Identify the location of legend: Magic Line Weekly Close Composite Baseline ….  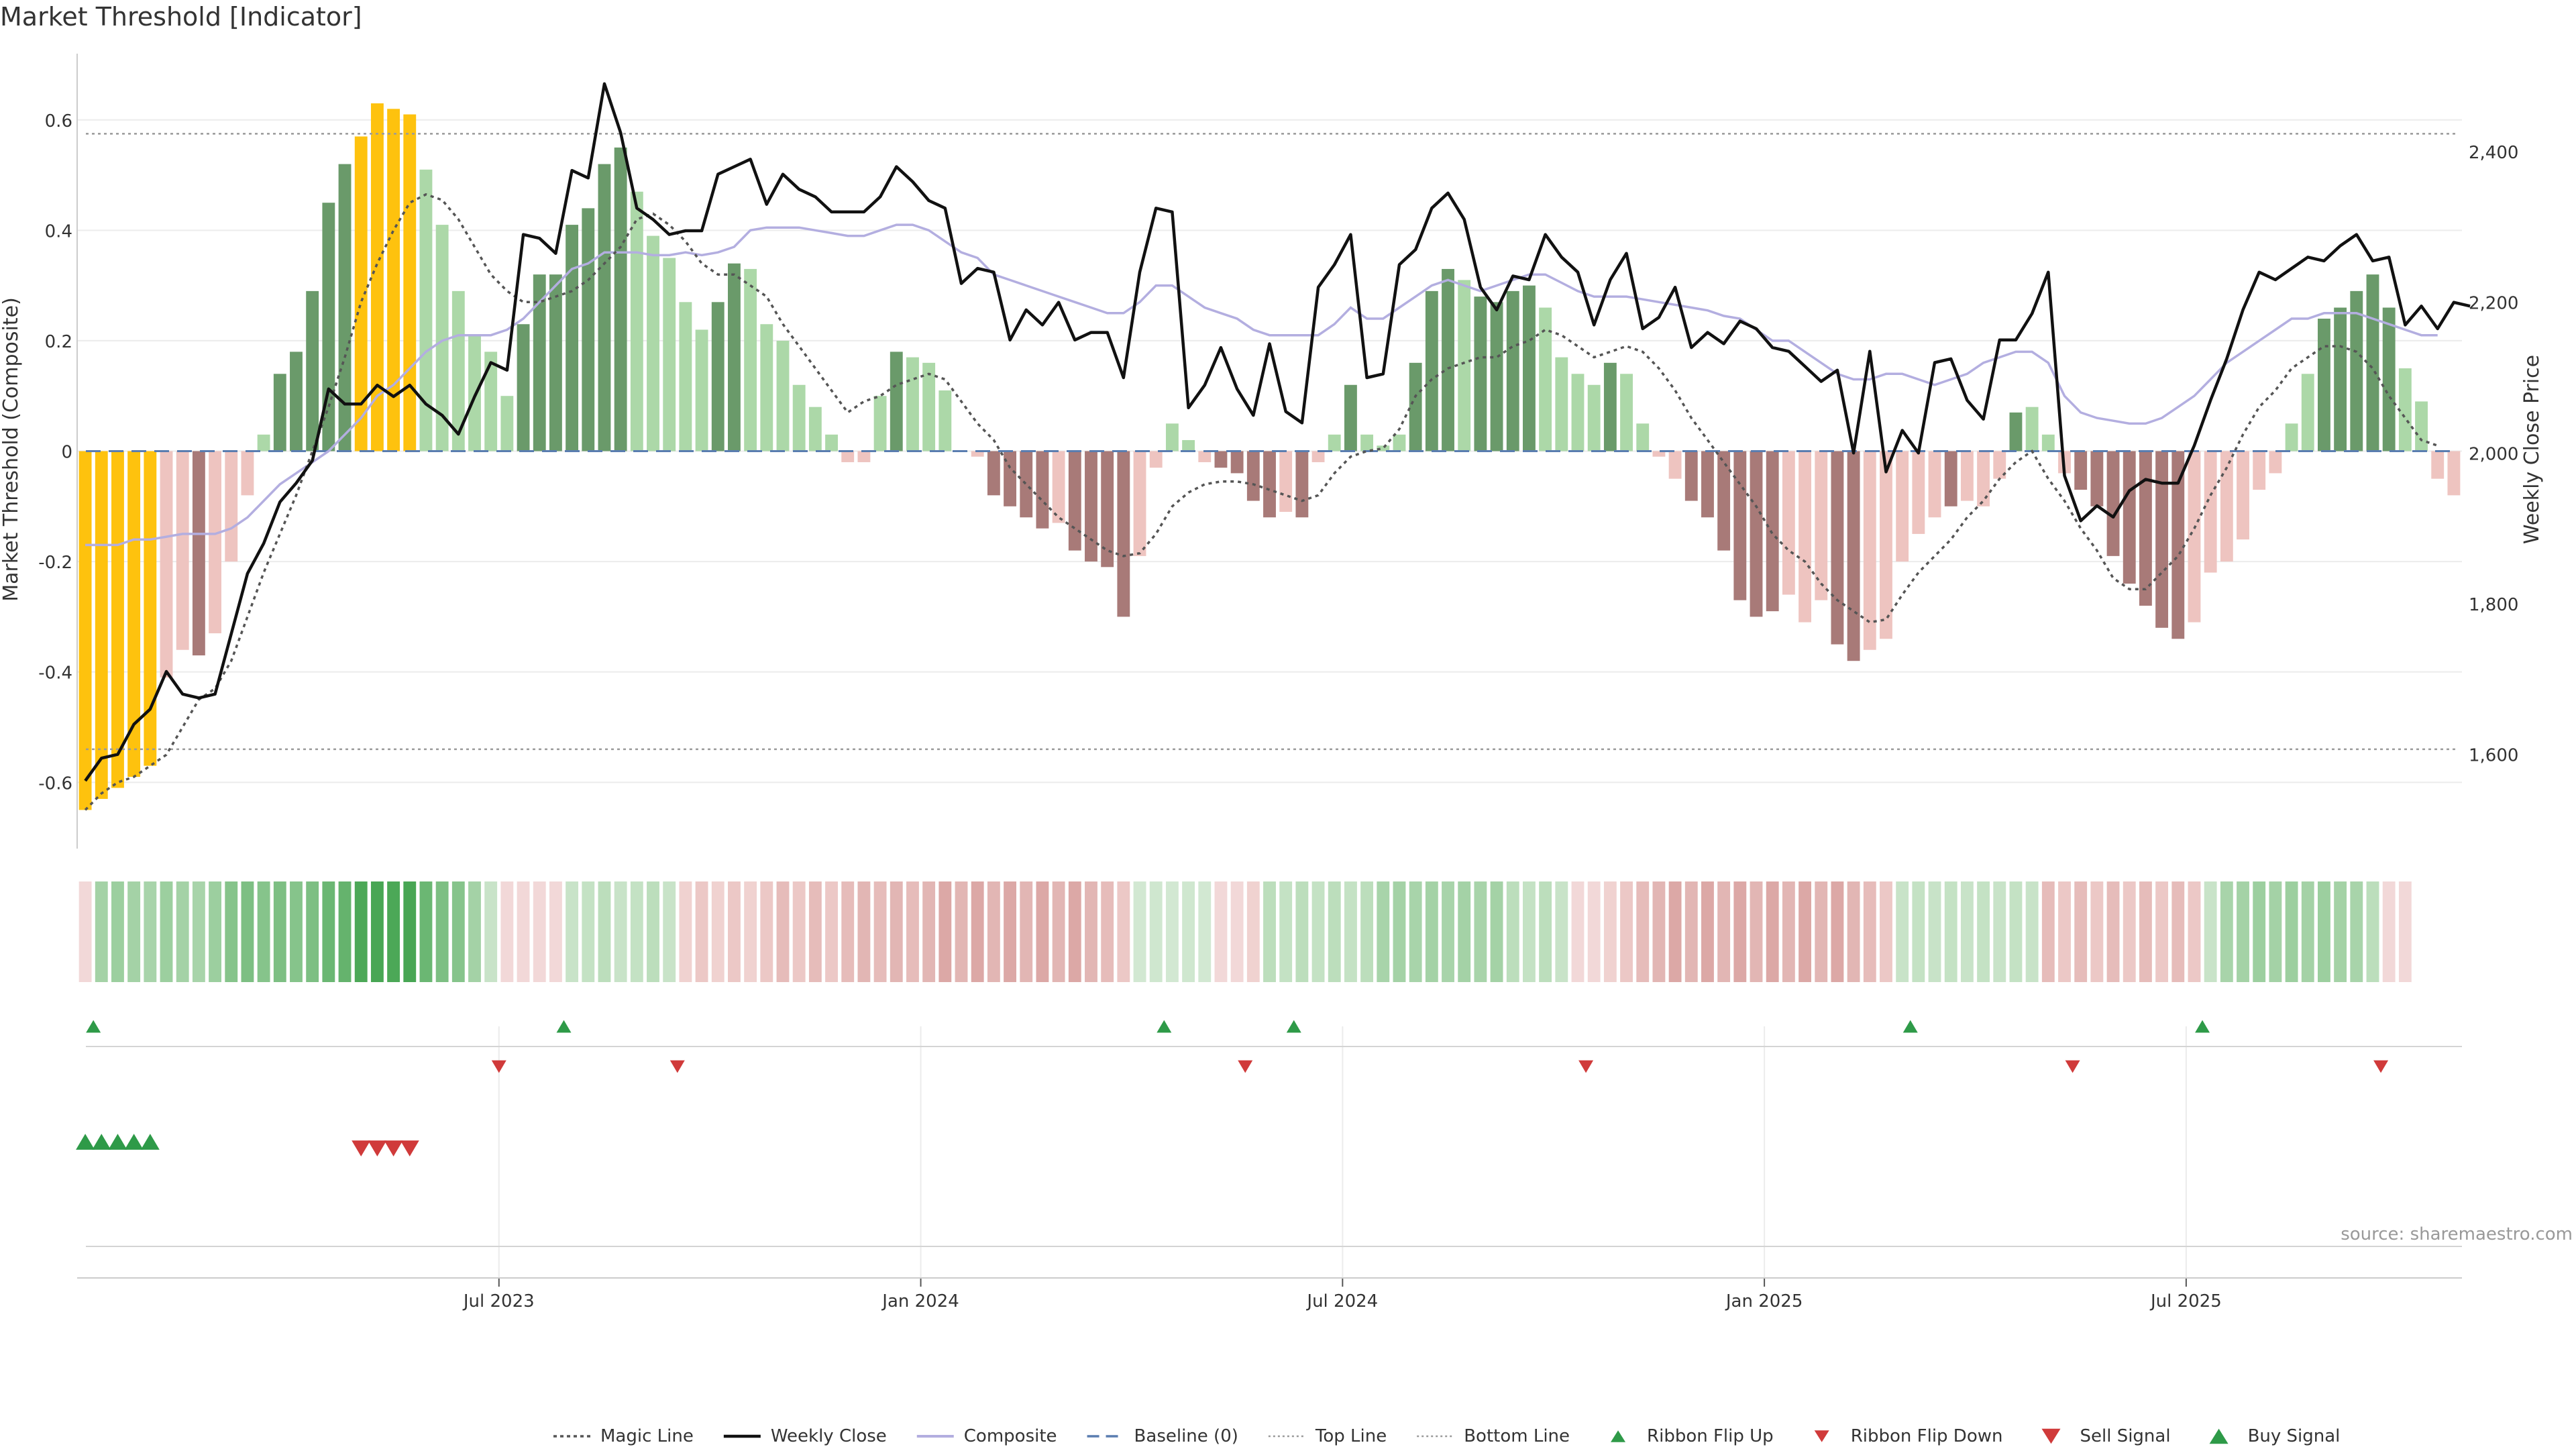
(1446, 1436).